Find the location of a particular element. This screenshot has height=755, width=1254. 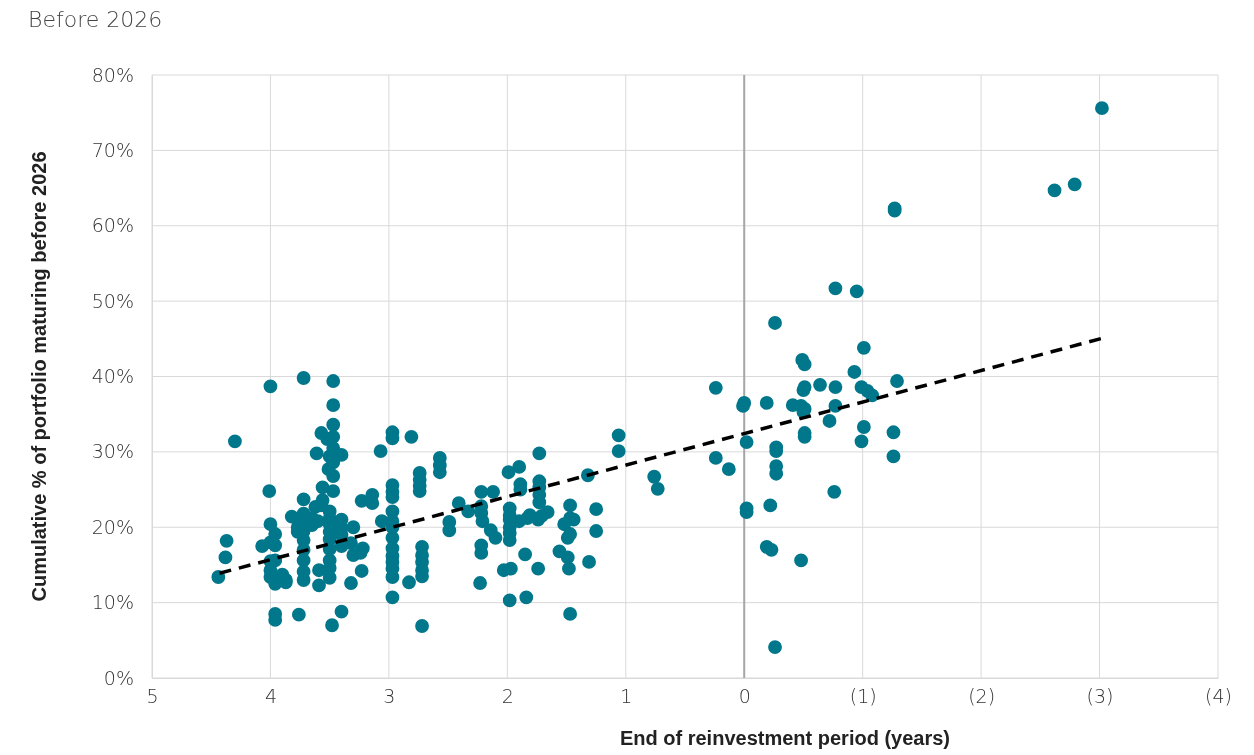

y-tick-label: 40% is located at coordinates (112, 376).